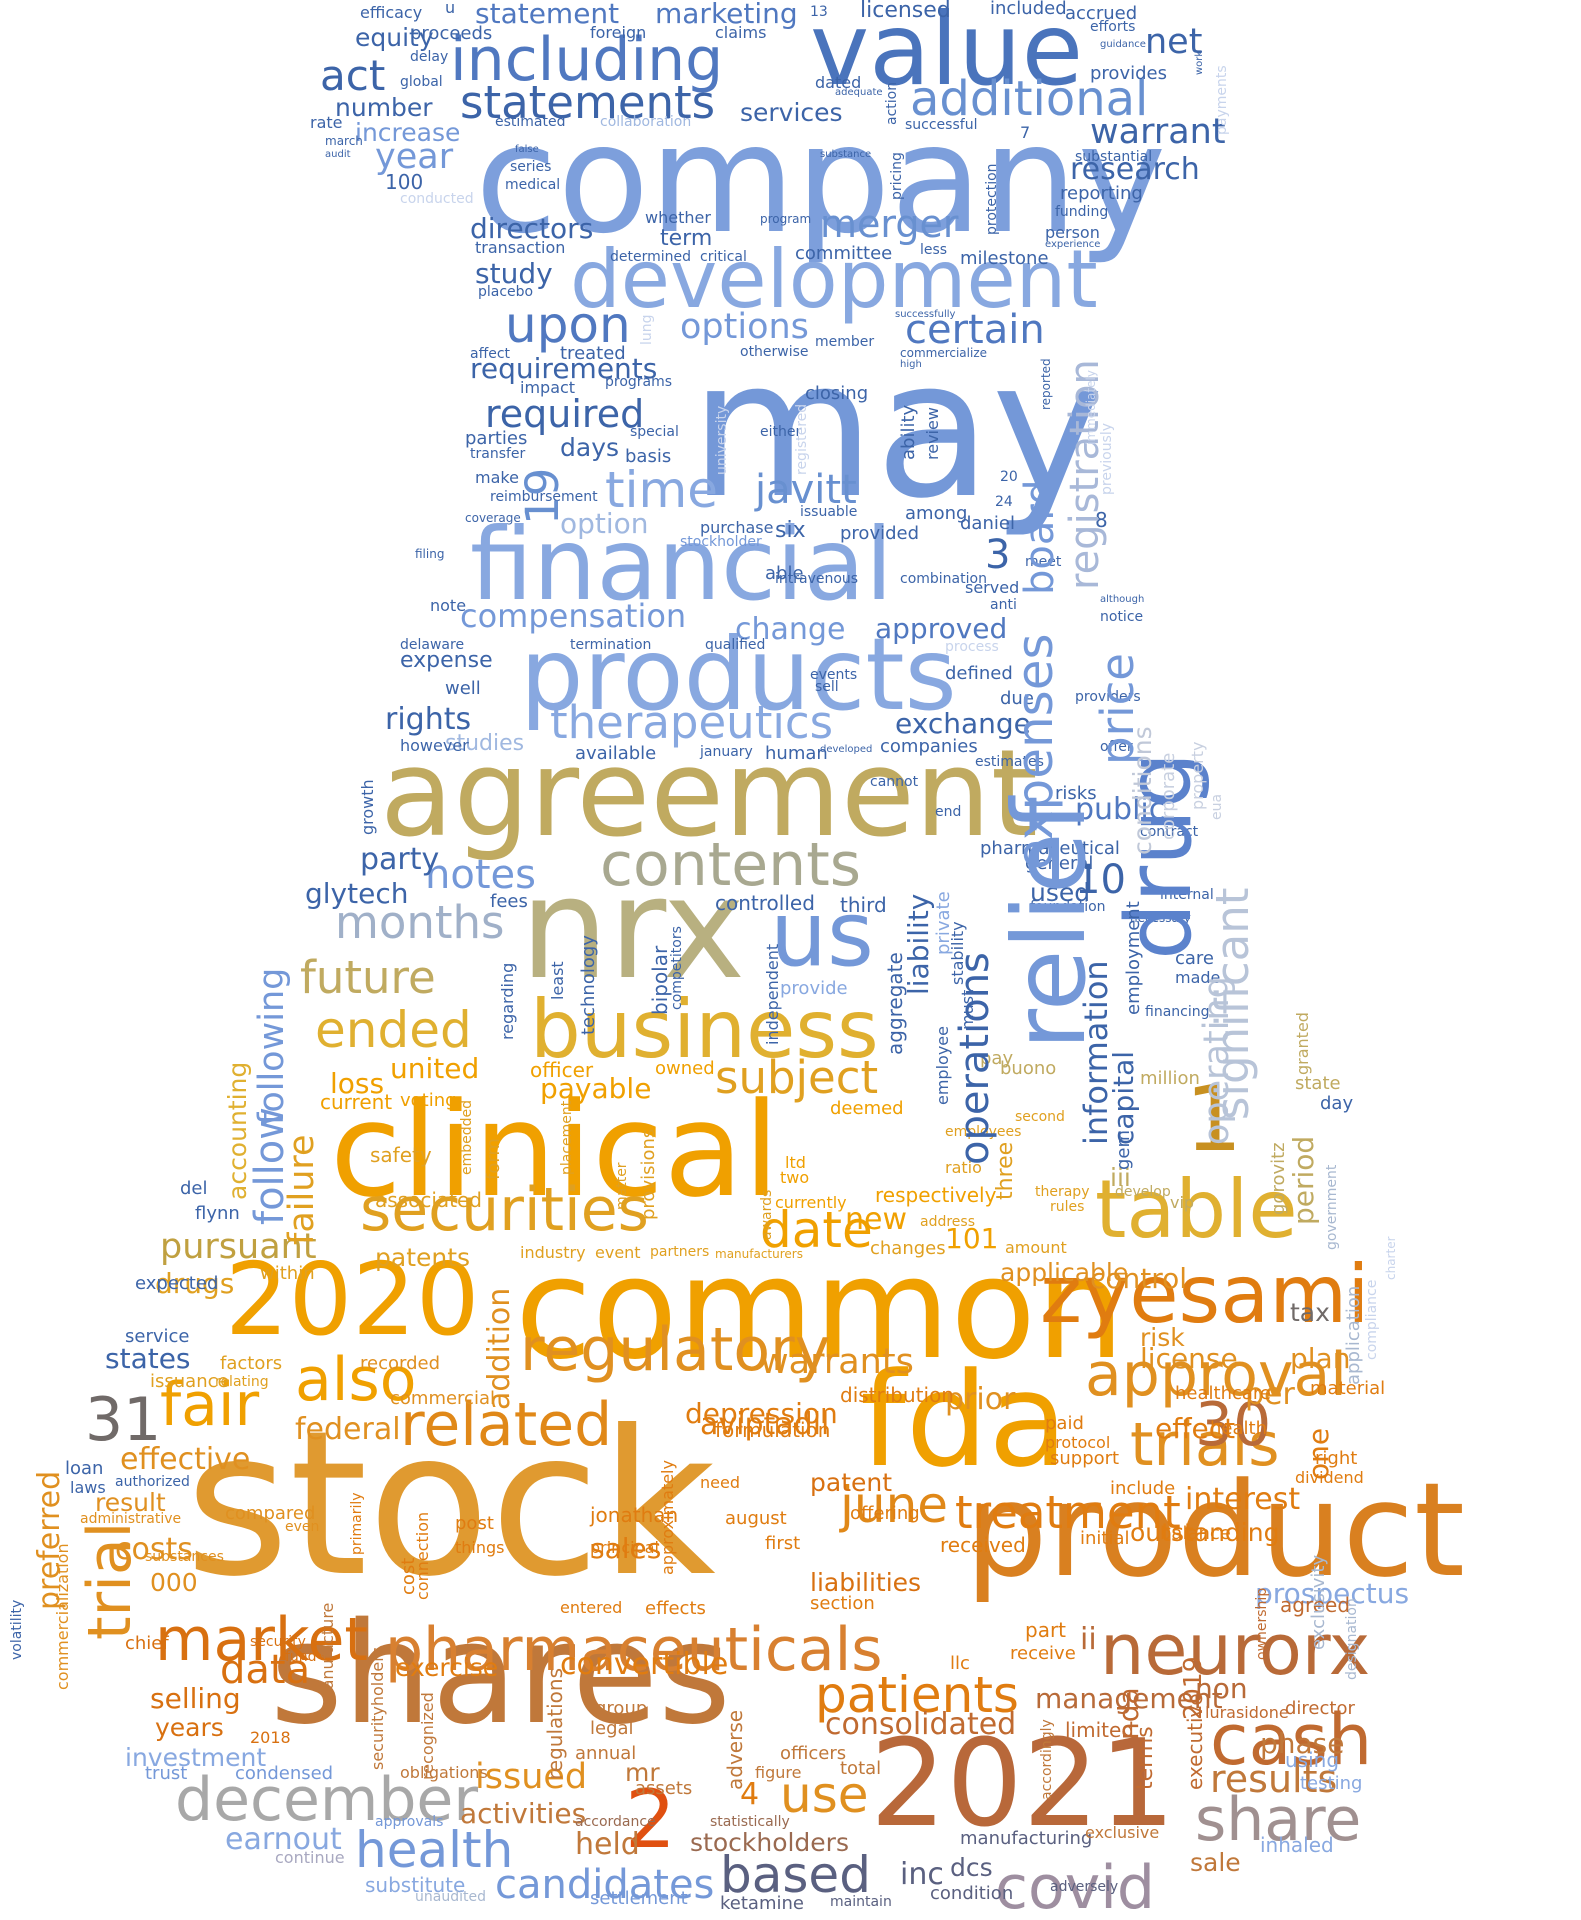 The image size is (1581, 1920). What do you see at coordinates (1028, 1068) in the screenshot?
I see `word-buono: buono` at bounding box center [1028, 1068].